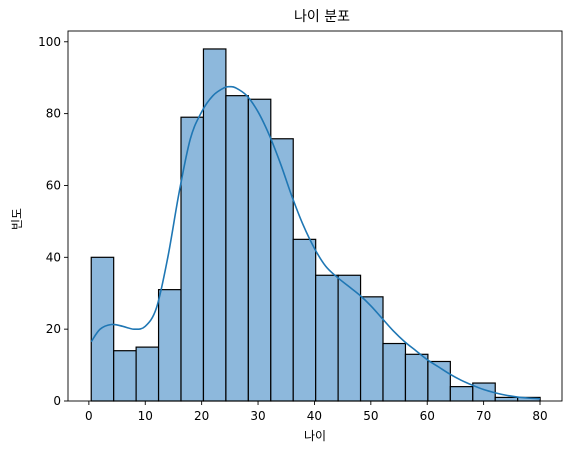  What do you see at coordinates (53, 257) in the screenshot?
I see `y-tick-label: 40` at bounding box center [53, 257].